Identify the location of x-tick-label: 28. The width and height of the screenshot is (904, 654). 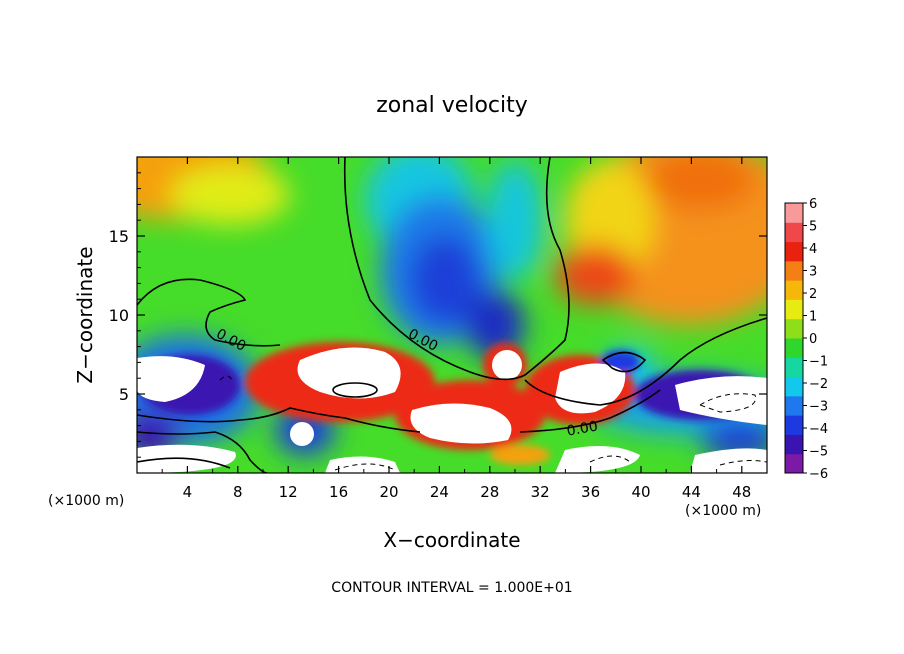
(489, 492).